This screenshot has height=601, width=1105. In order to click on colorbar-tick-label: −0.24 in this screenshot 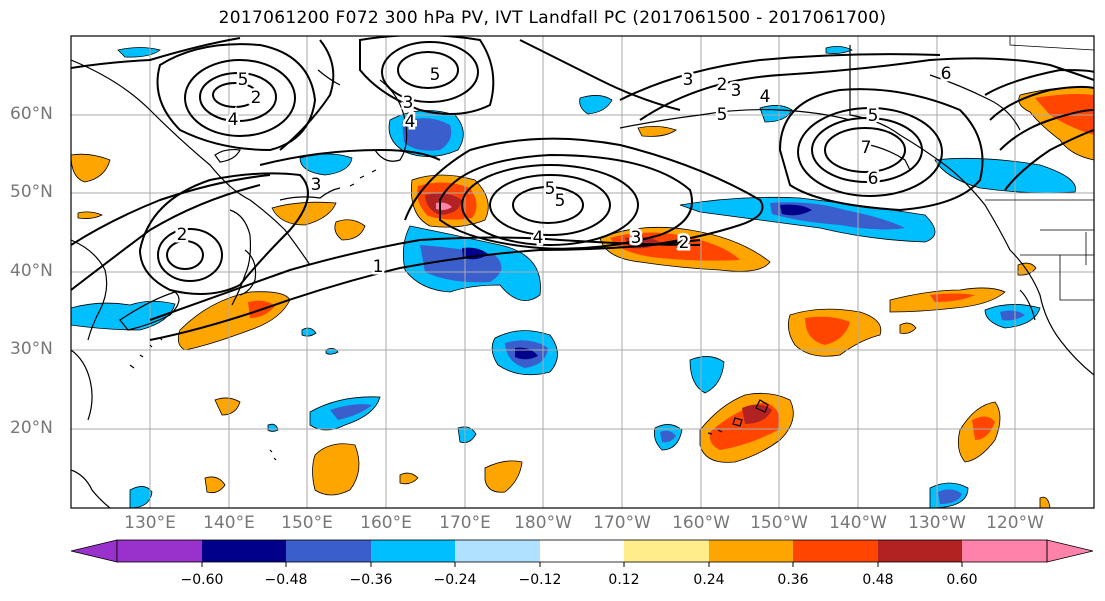, I will do `click(455, 580)`.